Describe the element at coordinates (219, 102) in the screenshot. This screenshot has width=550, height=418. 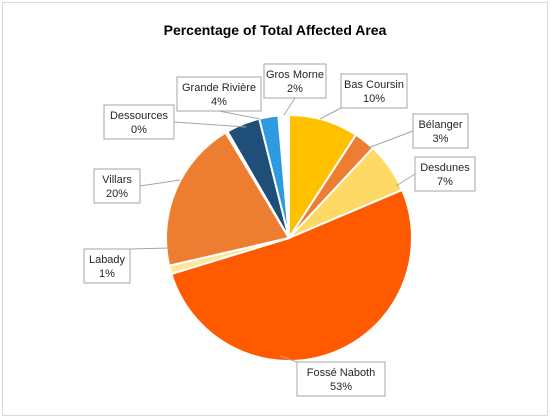
I see `data-label-value-grande-rivi-re: 4%` at that location.